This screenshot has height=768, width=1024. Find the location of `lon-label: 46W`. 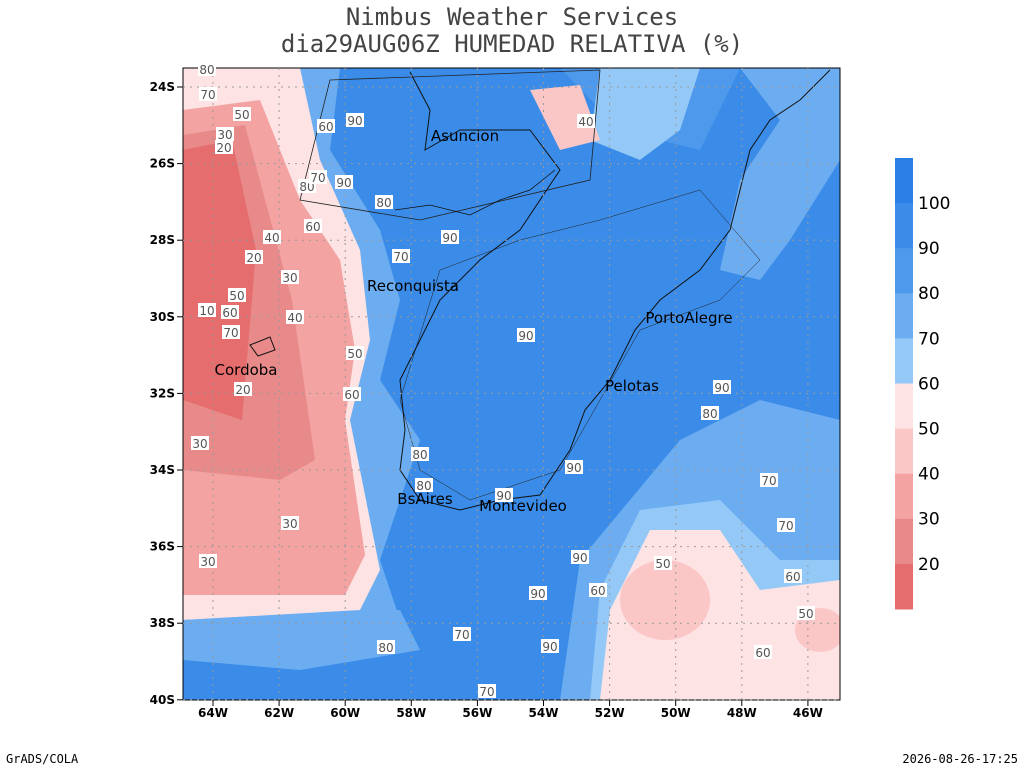

lon-label: 46W is located at coordinates (808, 713).